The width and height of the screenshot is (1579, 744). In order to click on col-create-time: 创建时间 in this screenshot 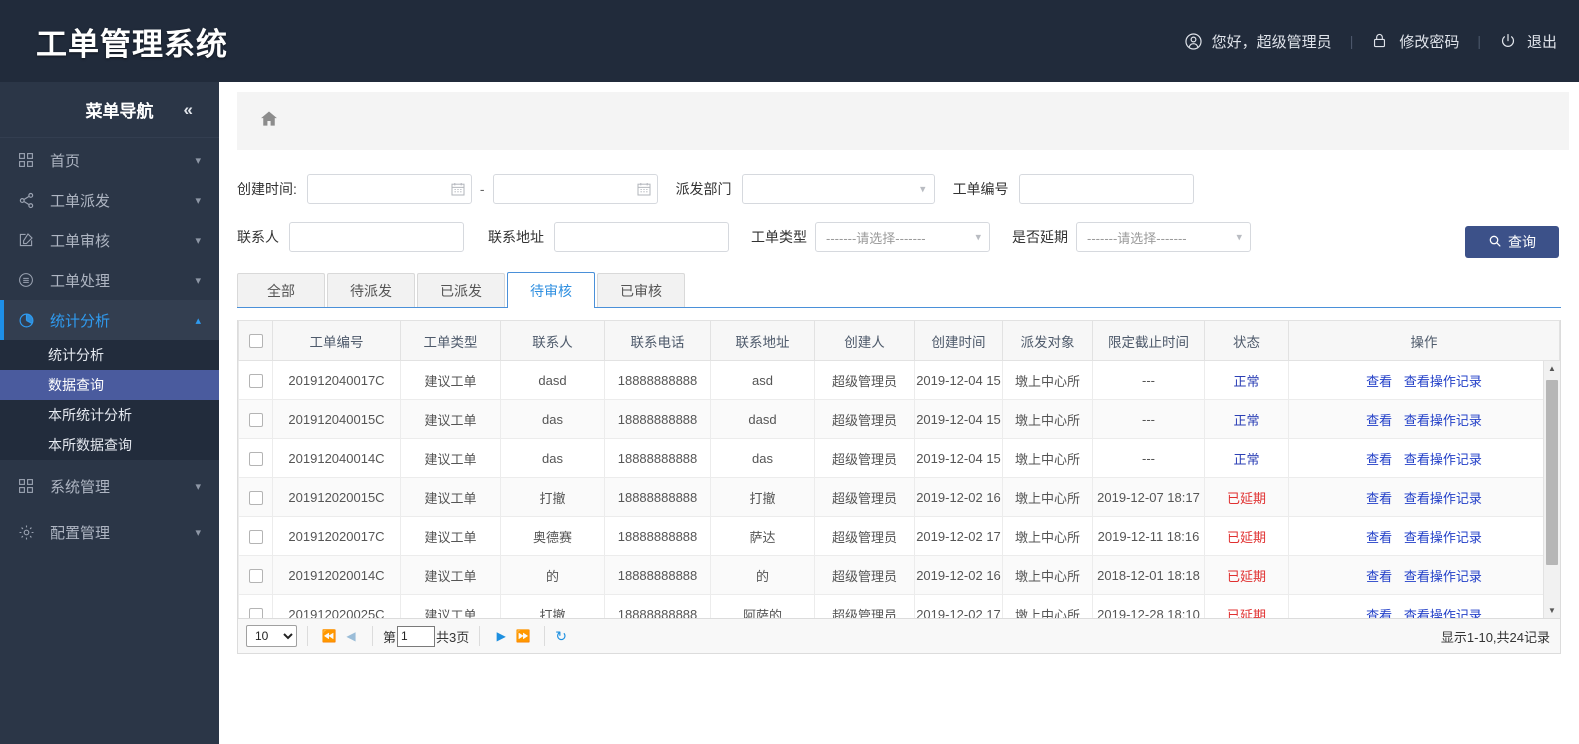, I will do `click(958, 340)`.